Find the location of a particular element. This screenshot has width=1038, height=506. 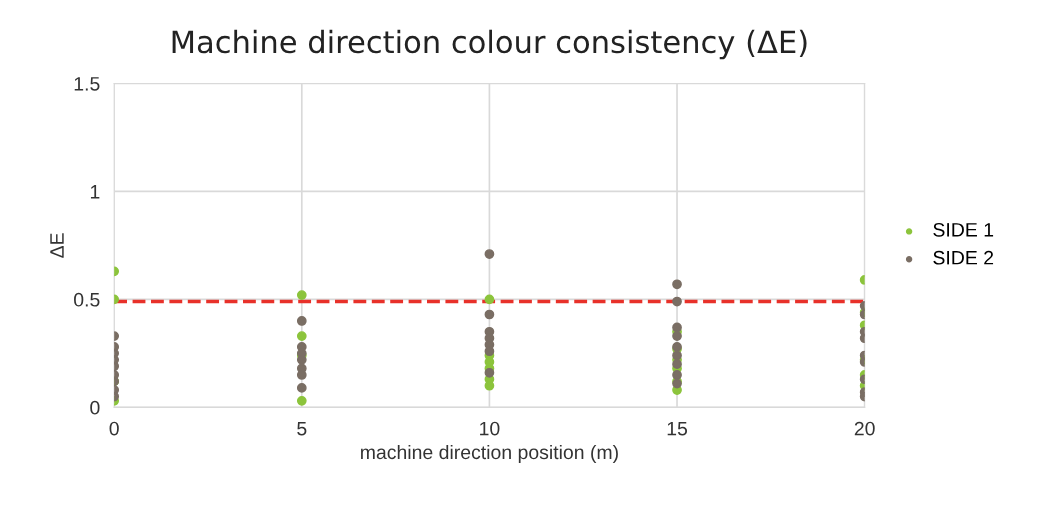

y-tick-label: 1.5 is located at coordinates (87, 84).